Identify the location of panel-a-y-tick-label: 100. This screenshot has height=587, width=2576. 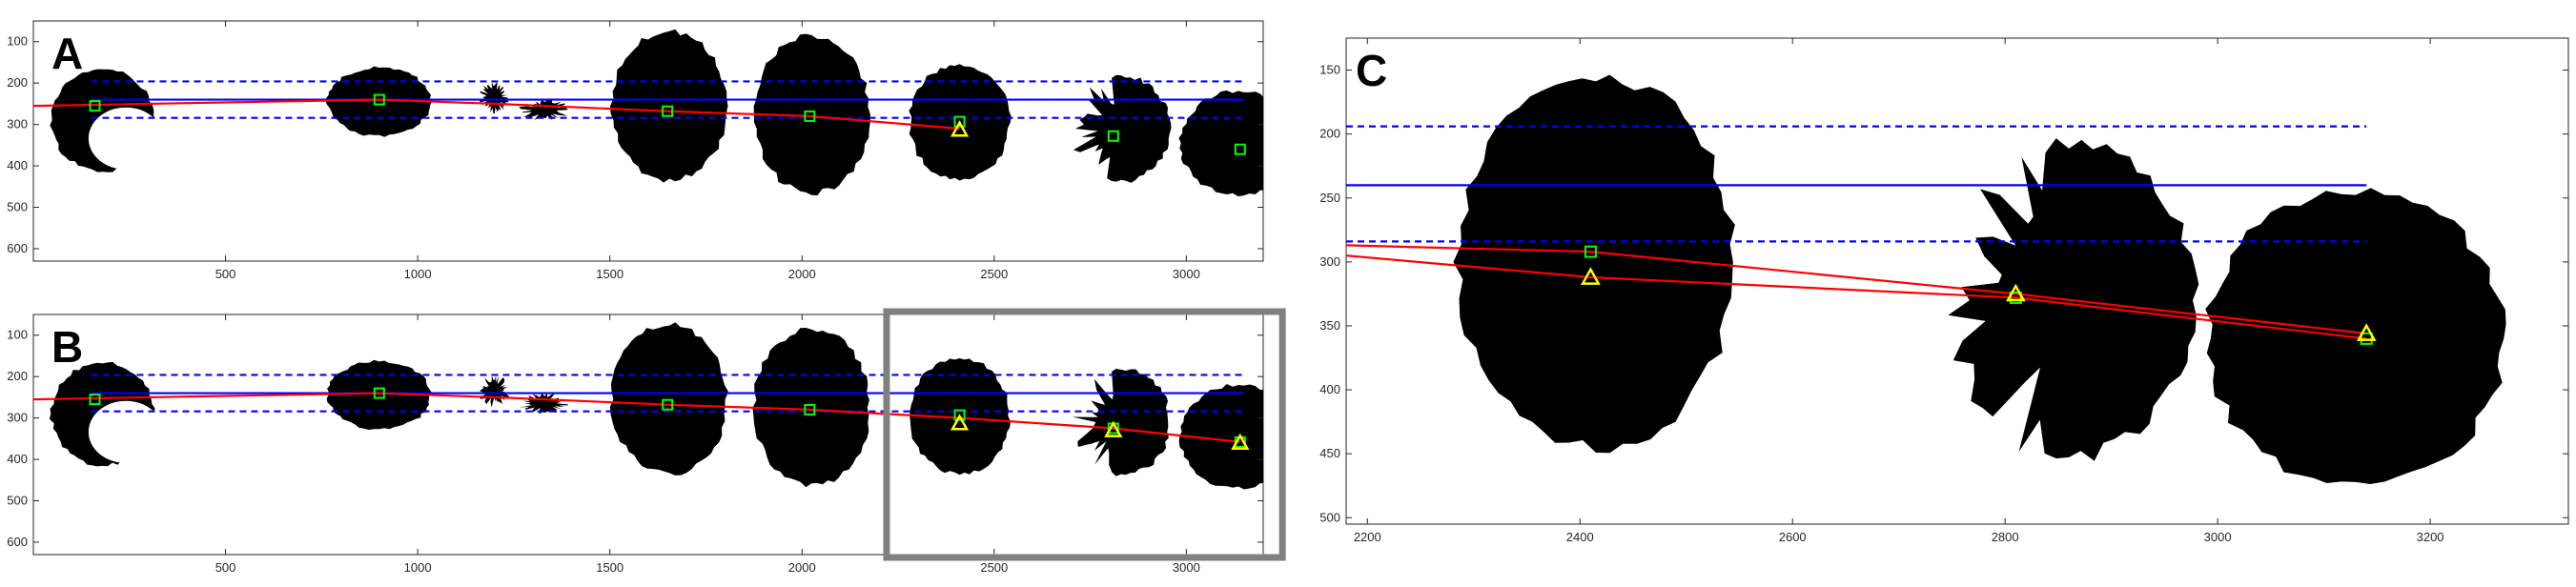
(17, 41).